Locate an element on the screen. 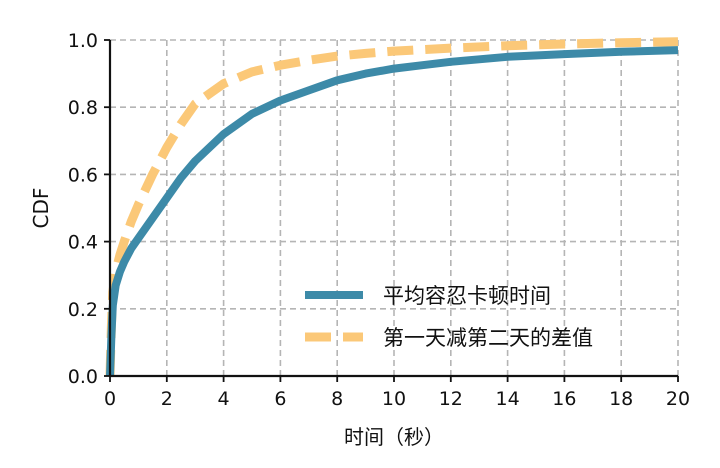 The width and height of the screenshot is (720, 468). y-tick-label-2: 0.4 is located at coordinates (83, 243).